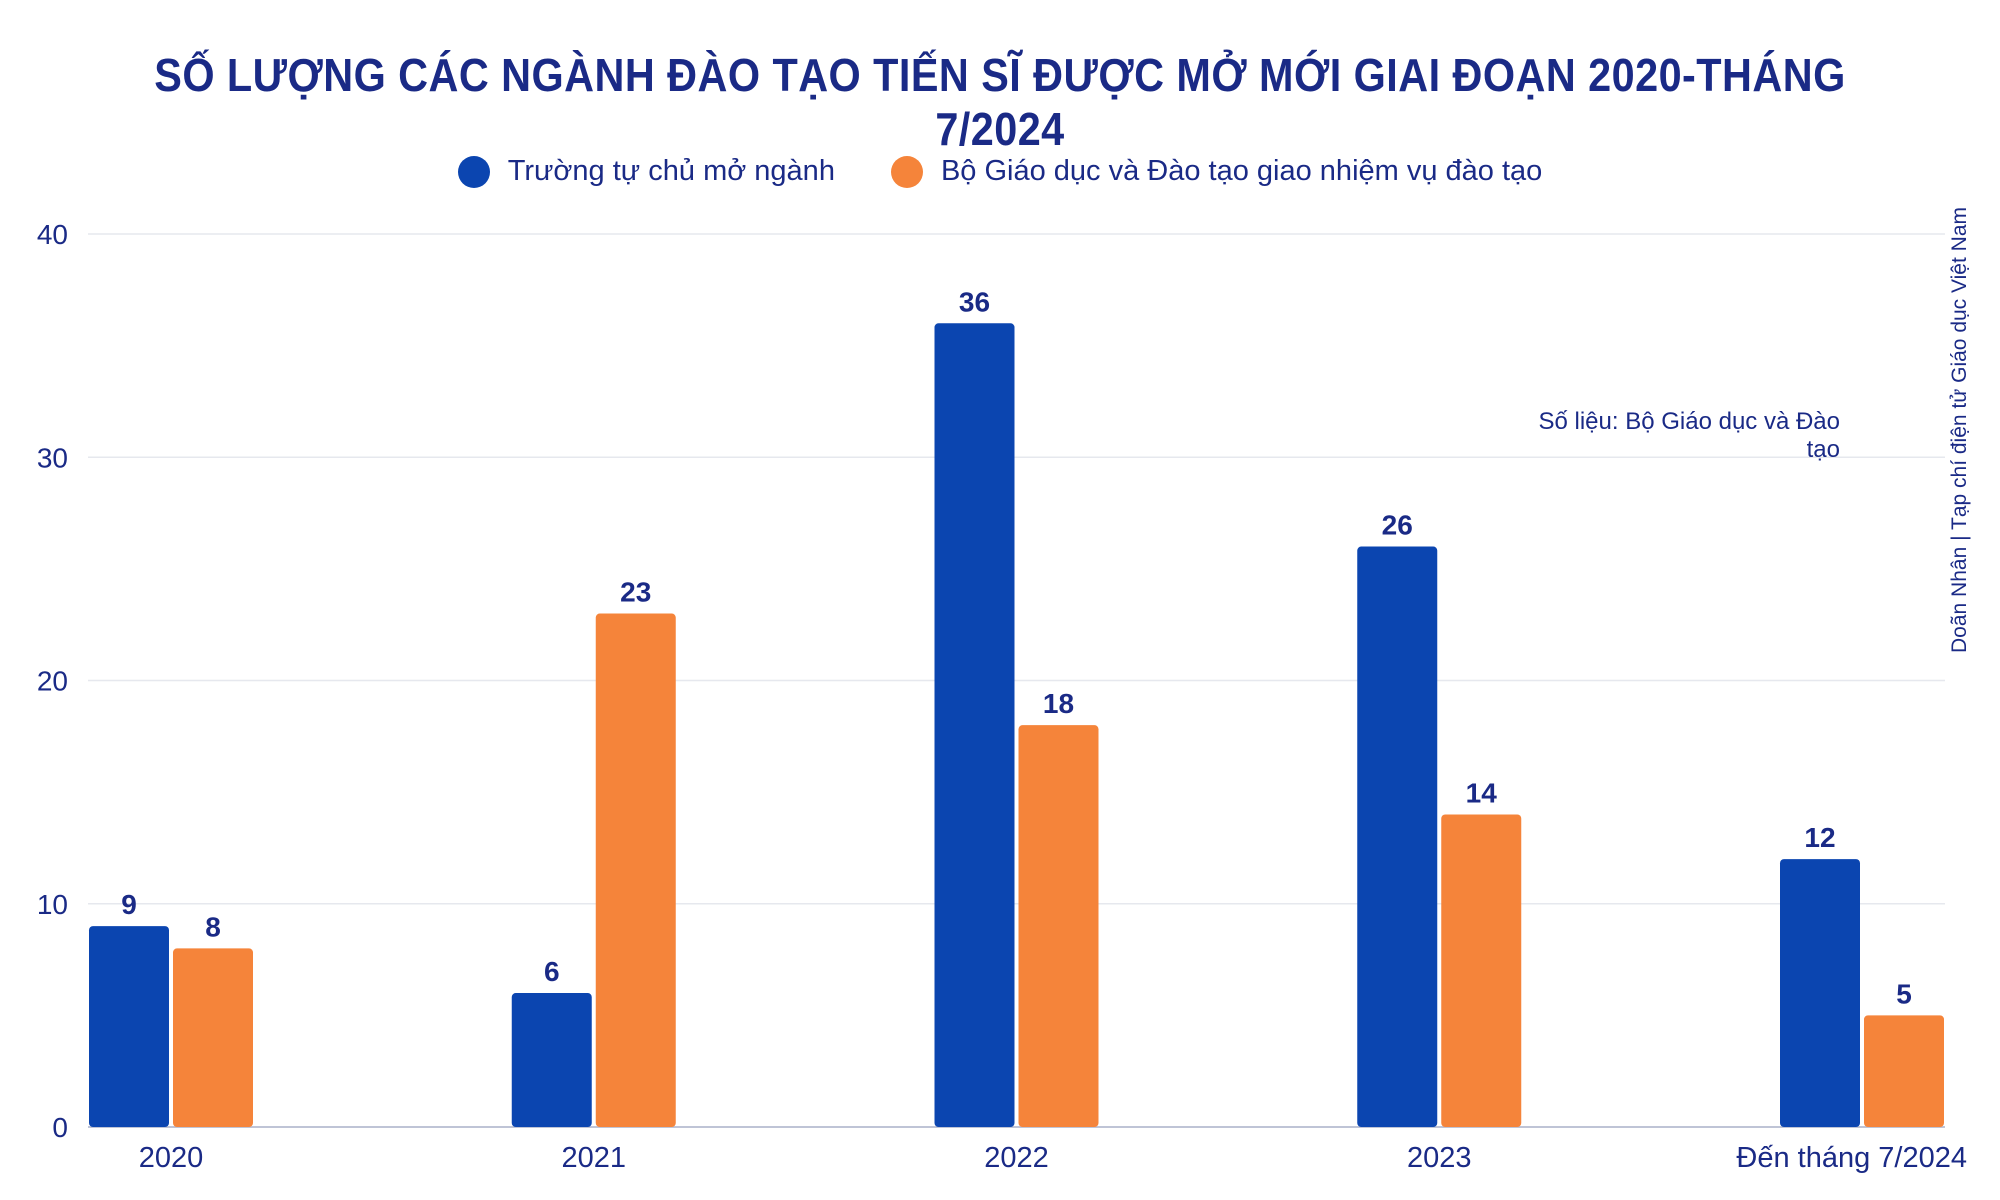 Image resolution: width=2000 pixels, height=1200 pixels. Describe the element at coordinates (1904, 993) in the screenshot. I see `value-label-series-2-4: 5` at that location.